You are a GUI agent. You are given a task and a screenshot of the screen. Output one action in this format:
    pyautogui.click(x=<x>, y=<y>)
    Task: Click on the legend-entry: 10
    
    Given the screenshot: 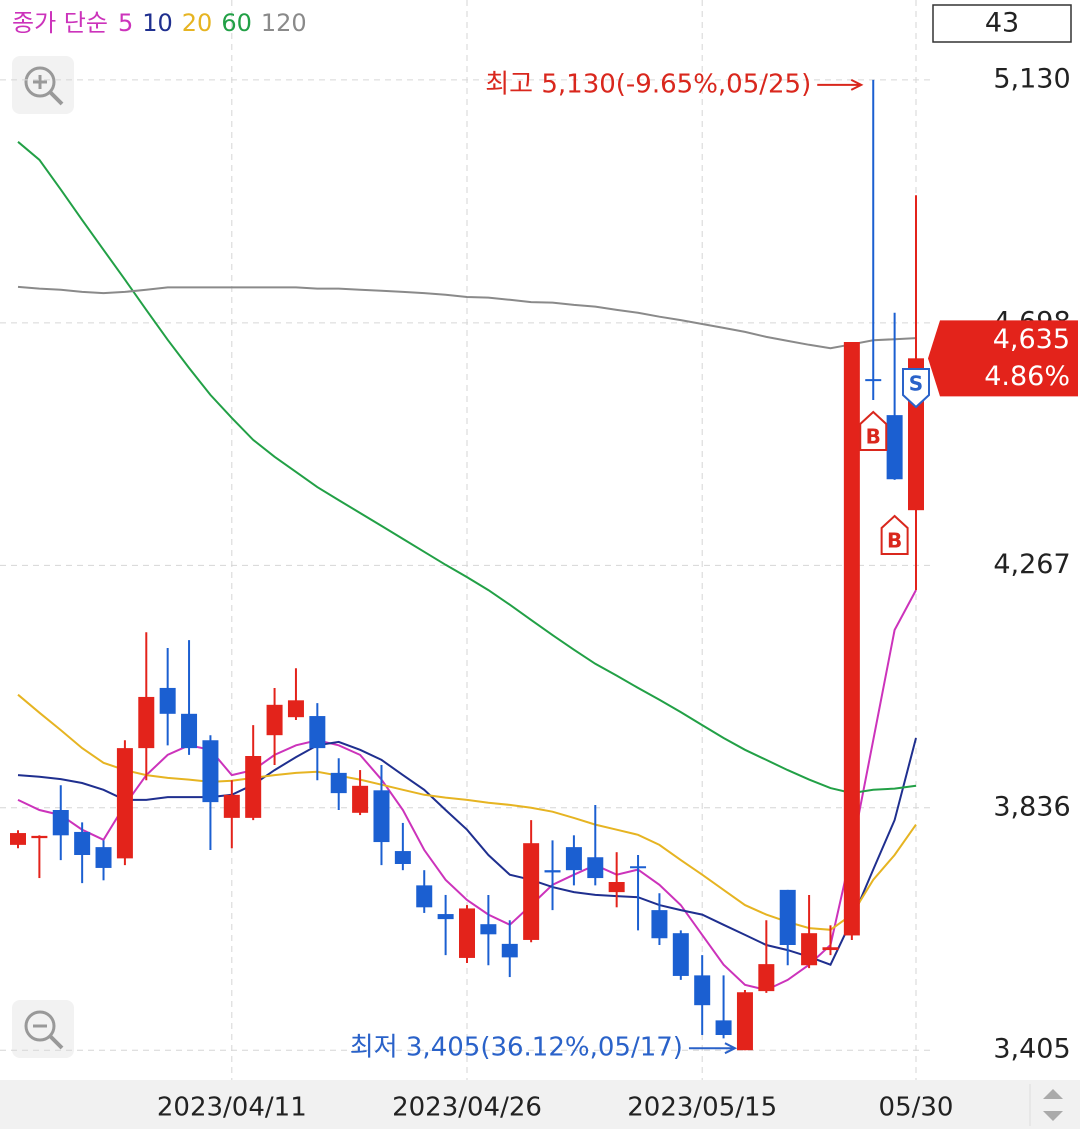 What is the action you would take?
    pyautogui.click(x=157, y=23)
    